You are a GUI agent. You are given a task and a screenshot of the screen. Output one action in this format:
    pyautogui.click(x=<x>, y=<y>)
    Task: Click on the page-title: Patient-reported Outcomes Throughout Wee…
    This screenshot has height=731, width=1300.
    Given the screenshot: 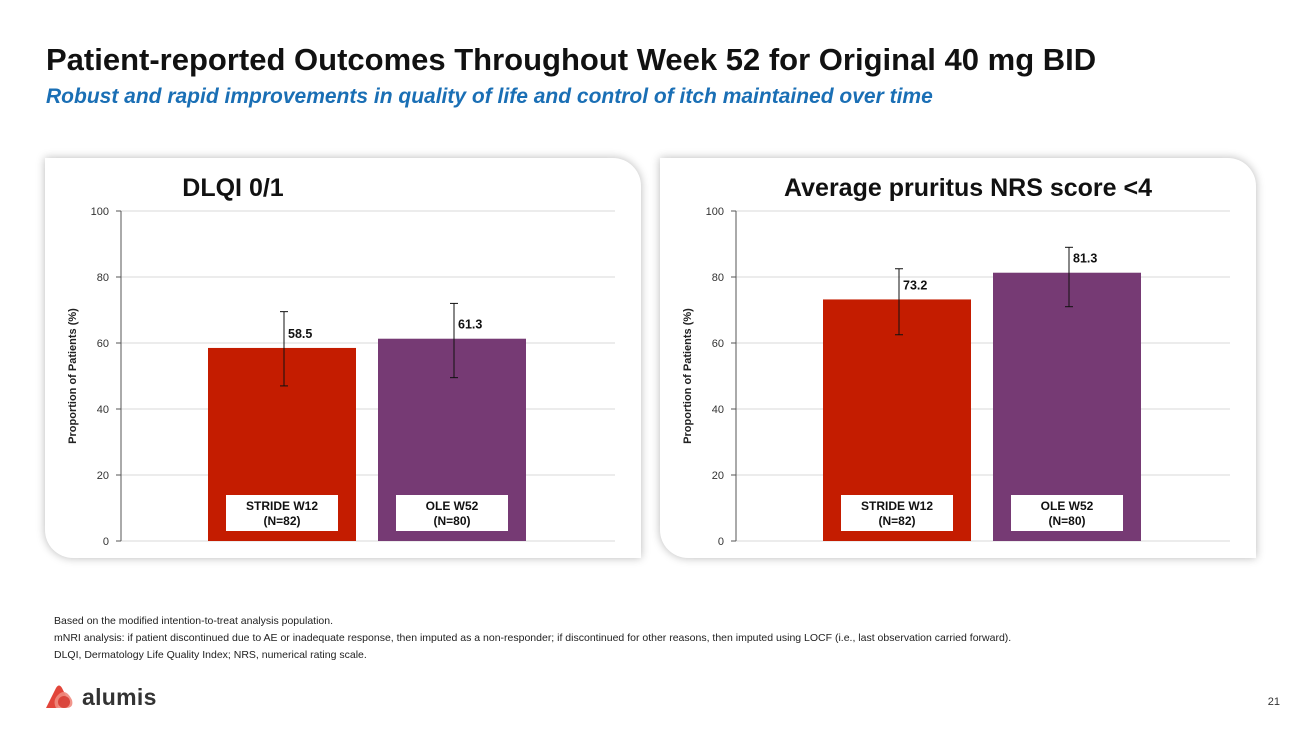 What is the action you would take?
    pyautogui.click(x=571, y=59)
    